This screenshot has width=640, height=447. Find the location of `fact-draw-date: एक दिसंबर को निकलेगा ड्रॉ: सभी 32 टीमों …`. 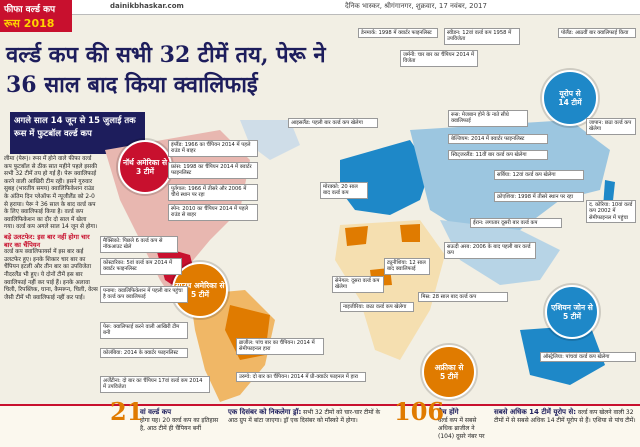

fact-draw-date: एक दिसंबर को निकलेगा ड्रॉ: सभी 32 टीमों … is located at coordinates (308, 426).